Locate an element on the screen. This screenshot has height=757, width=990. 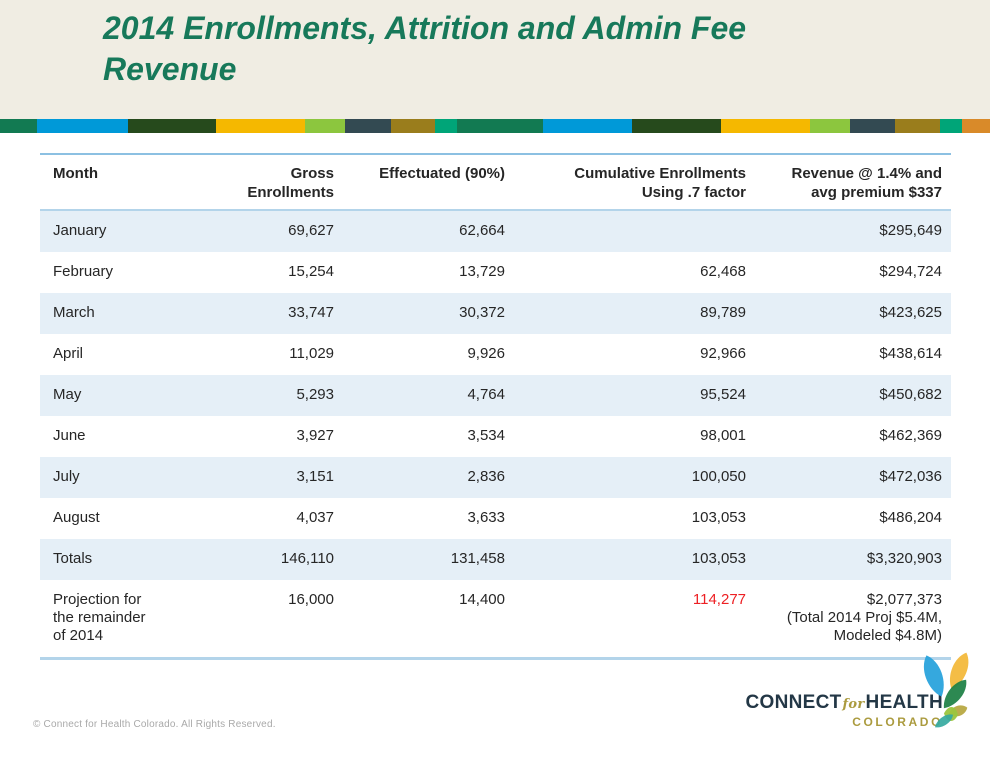
logo-colorado-text: COLORADO is located at coordinates (897, 722).